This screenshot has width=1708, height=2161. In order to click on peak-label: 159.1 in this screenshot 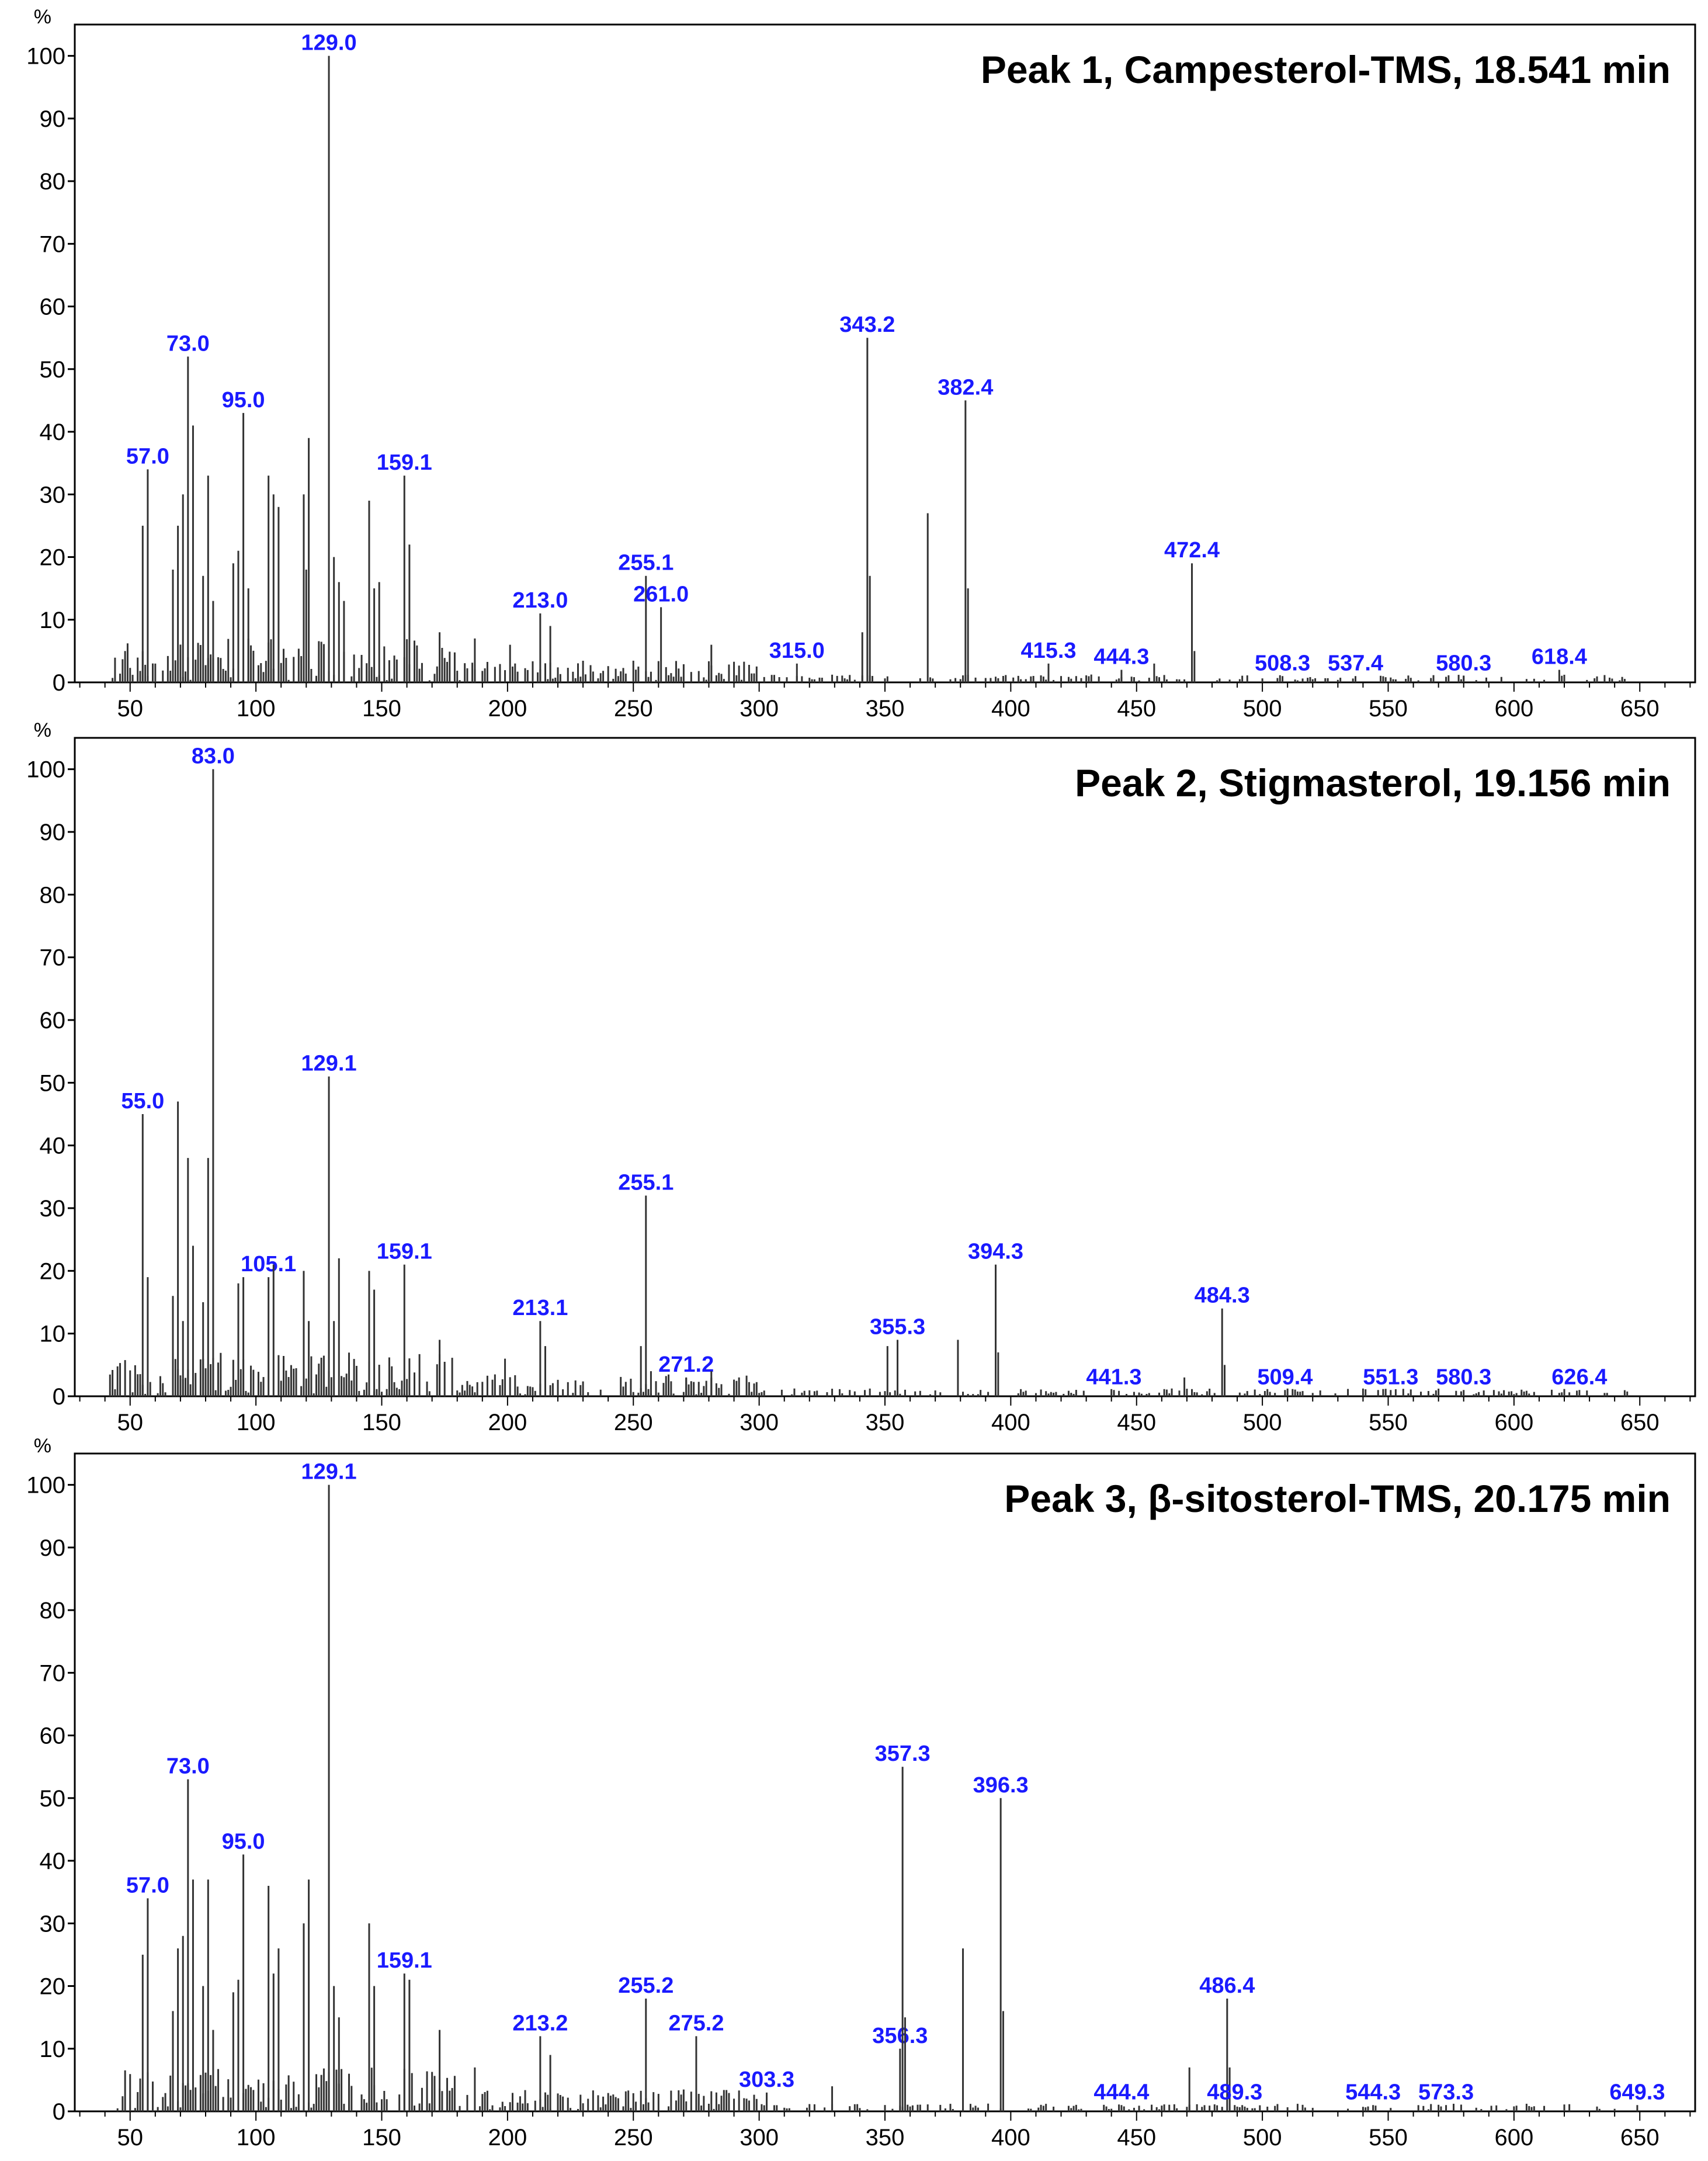, I will do `click(404, 1252)`.